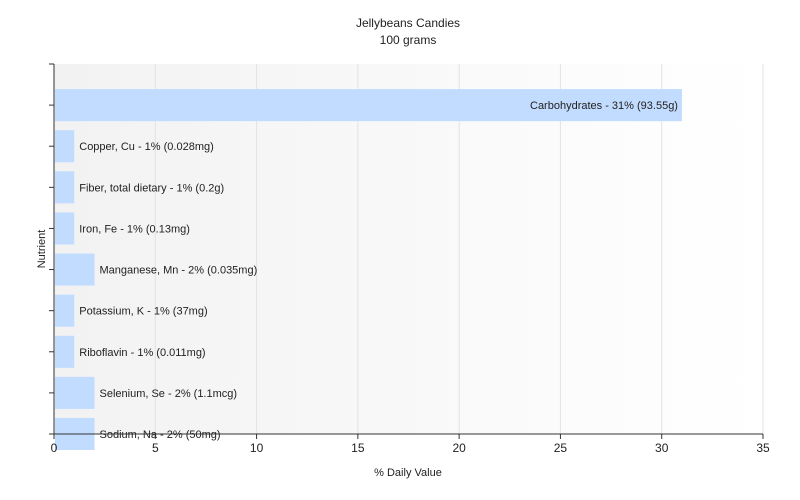 The width and height of the screenshot is (800, 500). Describe the element at coordinates (143, 312) in the screenshot. I see `bar-label: Potassium, K - 1% (37mg)` at that location.